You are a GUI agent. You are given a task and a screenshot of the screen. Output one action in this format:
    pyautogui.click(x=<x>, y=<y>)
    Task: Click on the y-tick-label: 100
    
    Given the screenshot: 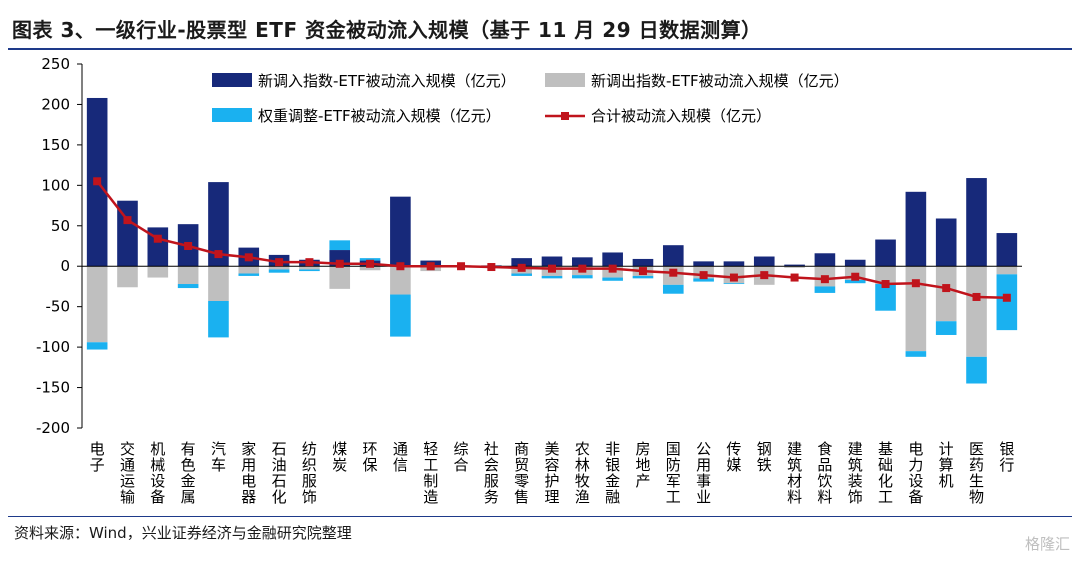 What is the action you would take?
    pyautogui.click(x=55, y=185)
    